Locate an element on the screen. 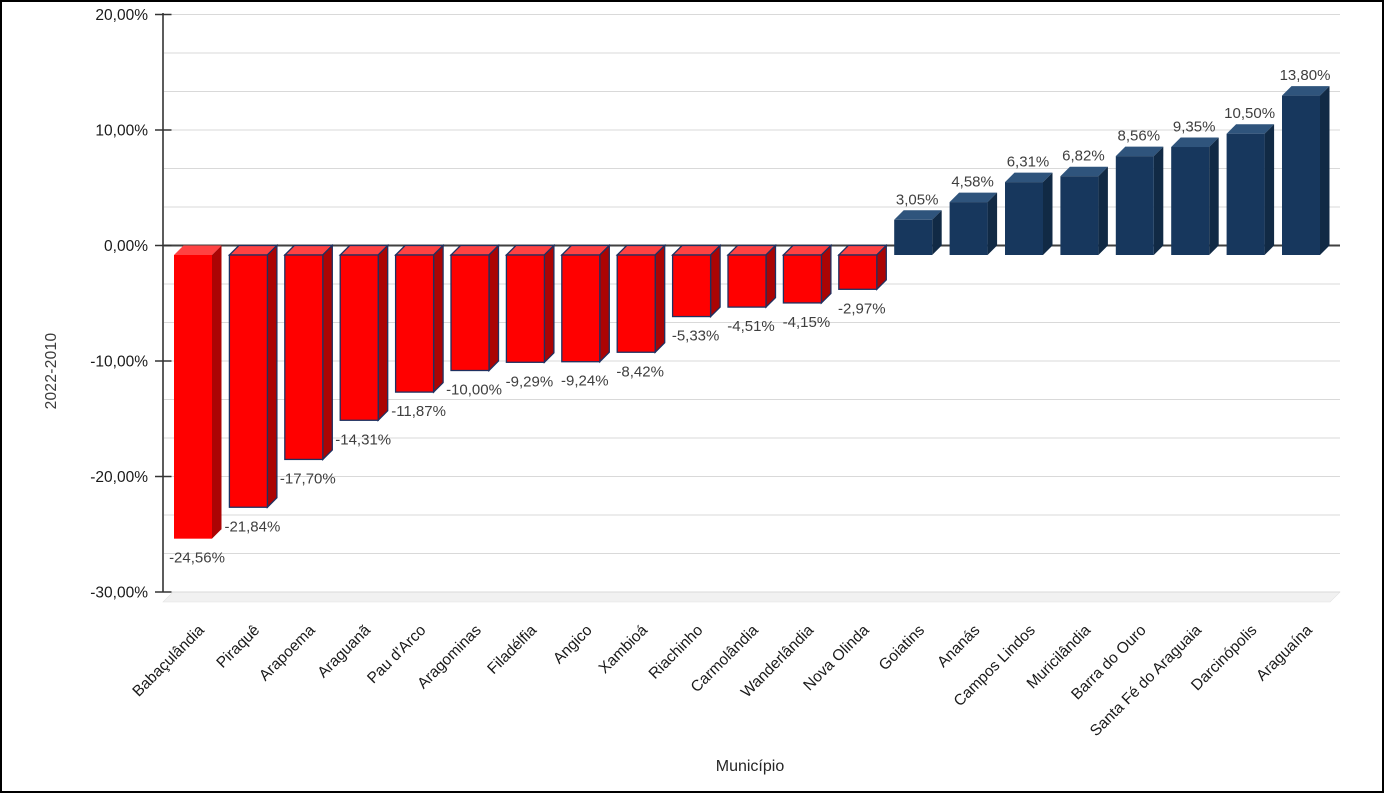  data-label: -9,29% is located at coordinates (530, 381).